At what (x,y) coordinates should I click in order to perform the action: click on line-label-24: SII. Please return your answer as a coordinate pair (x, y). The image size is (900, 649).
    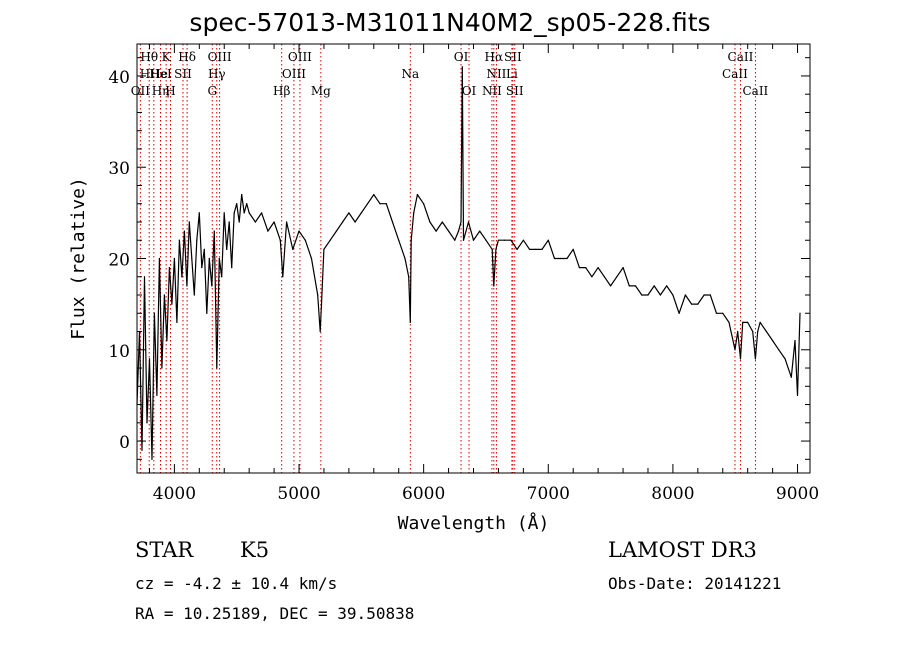
    Looking at the image, I should click on (515, 91).